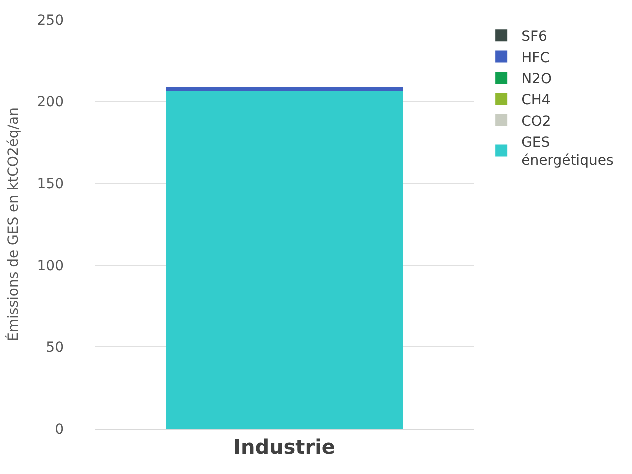 Image resolution: width=632 pixels, height=474 pixels. Describe the element at coordinates (537, 79) in the screenshot. I see `legend-label: N2O` at that location.